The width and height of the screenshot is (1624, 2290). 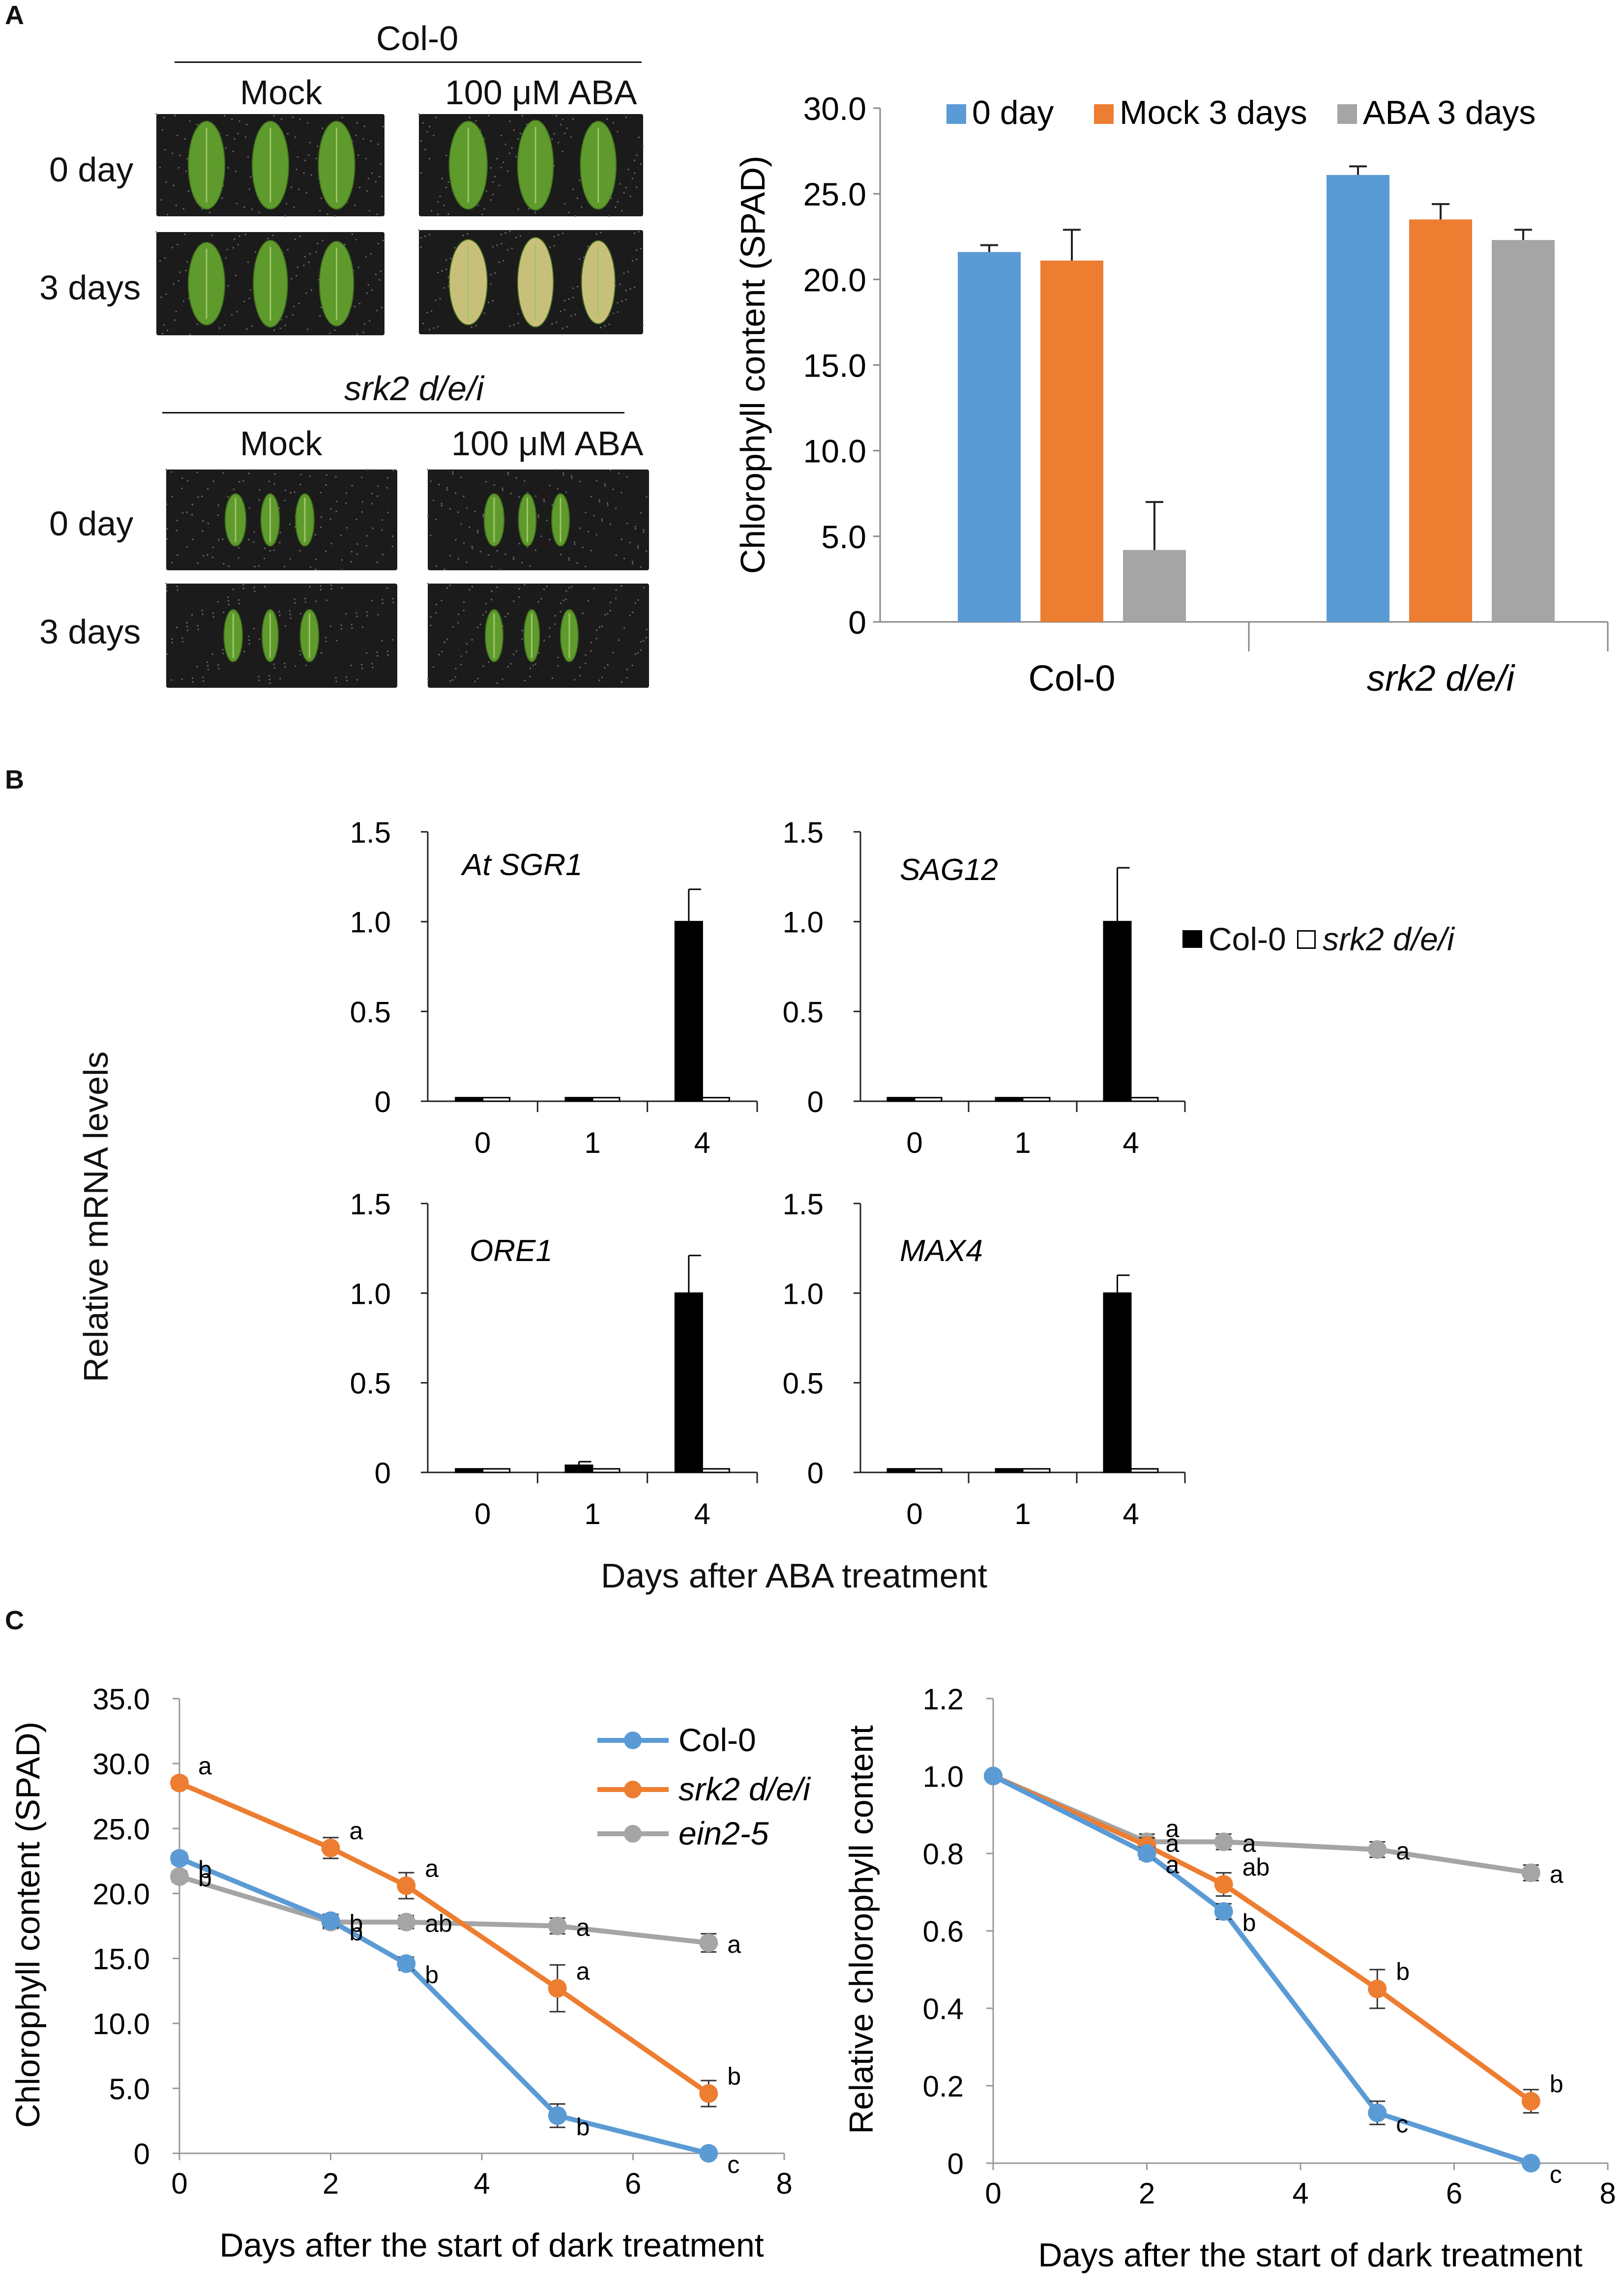 What do you see at coordinates (1022, 1514) in the screenshot?
I see `b-x-tick-label: 1` at bounding box center [1022, 1514].